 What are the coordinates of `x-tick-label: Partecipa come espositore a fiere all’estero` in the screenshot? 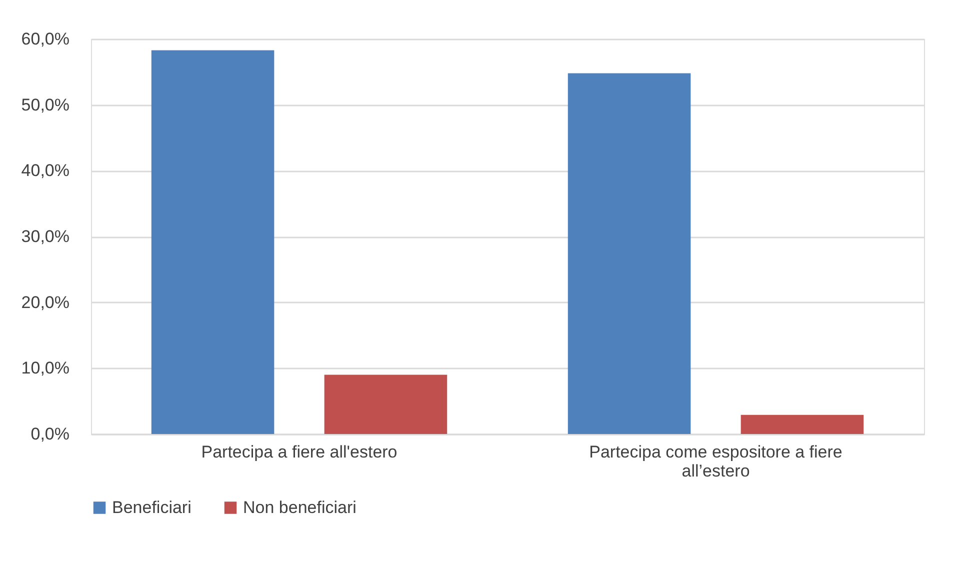 It's located at (715, 461).